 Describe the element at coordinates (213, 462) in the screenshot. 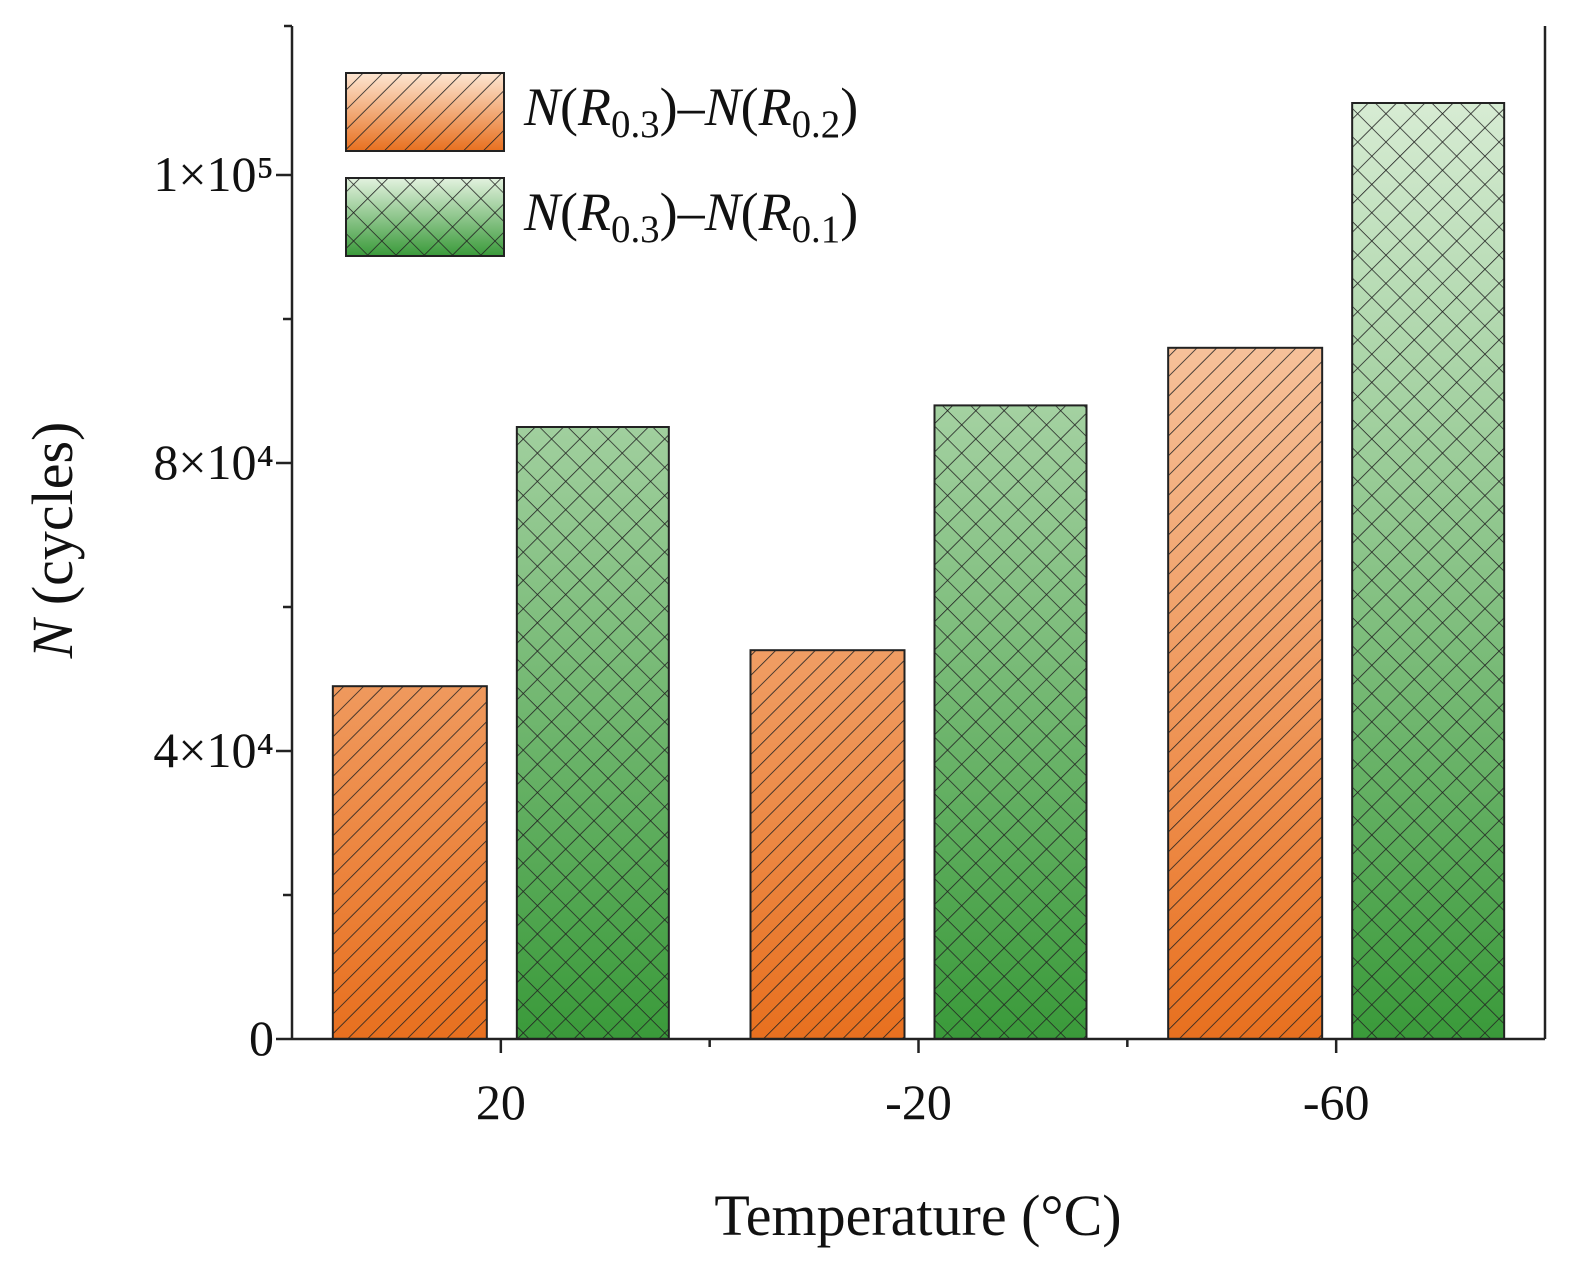

I see `y-tick-label: 8×10⁴` at that location.